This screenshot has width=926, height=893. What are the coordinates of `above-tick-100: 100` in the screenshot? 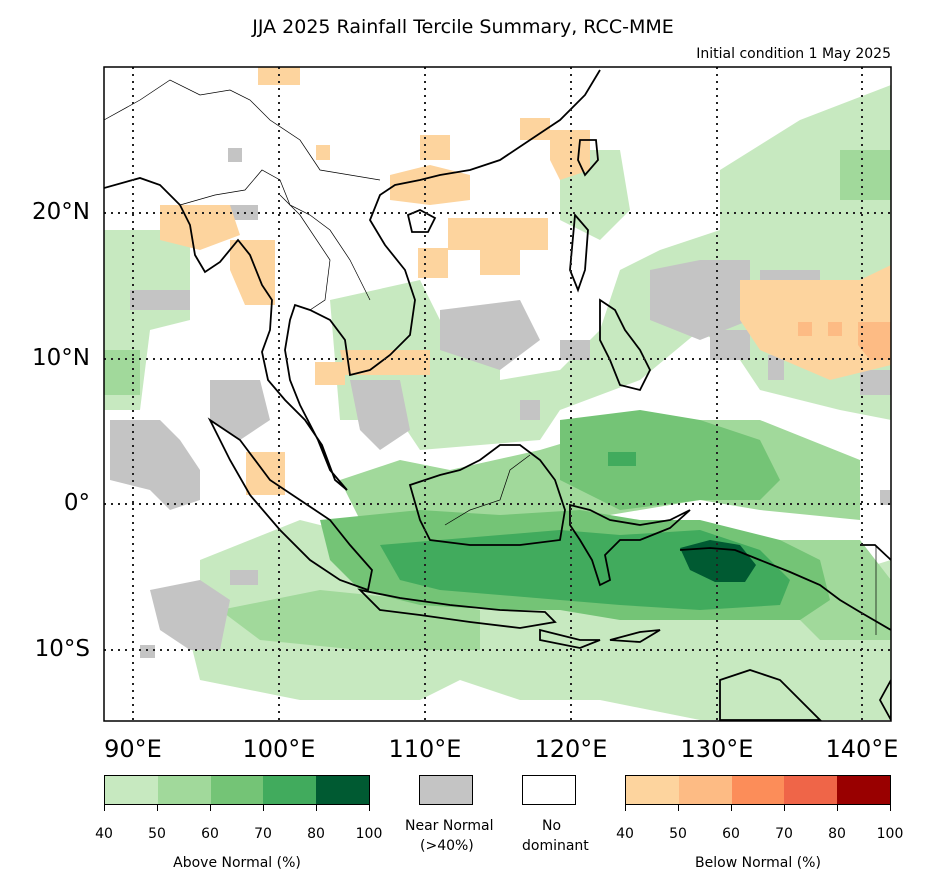 It's located at (369, 834).